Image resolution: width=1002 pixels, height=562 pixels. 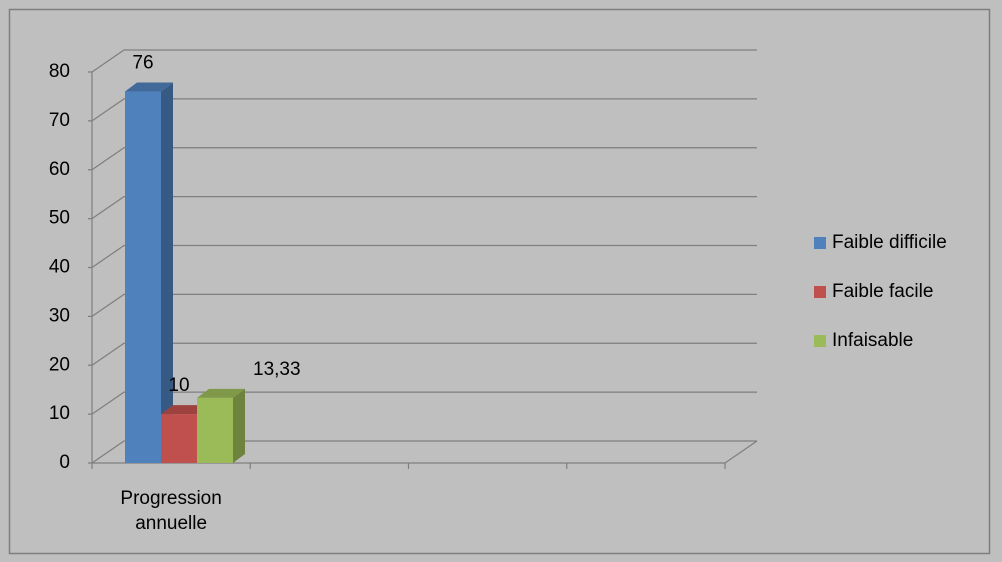 I want to click on y-tick-label: 10, so click(x=59, y=413).